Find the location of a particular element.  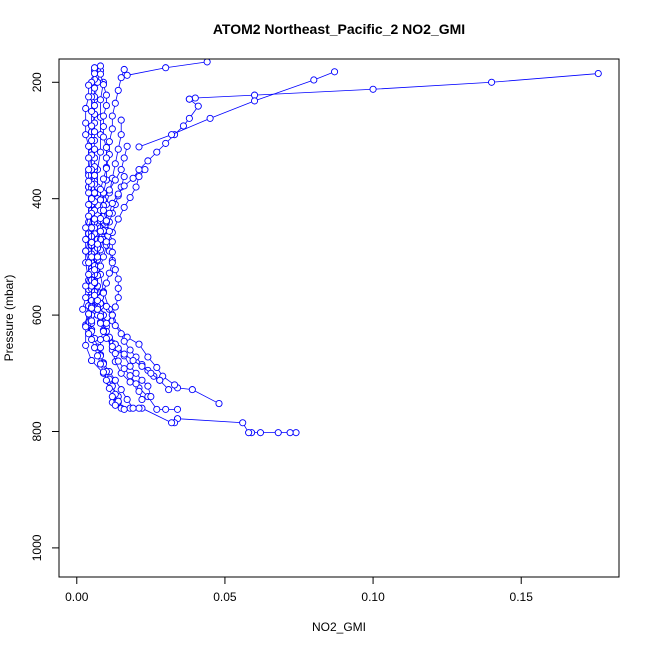

x-tick-label: 0.05 is located at coordinates (225, 597).